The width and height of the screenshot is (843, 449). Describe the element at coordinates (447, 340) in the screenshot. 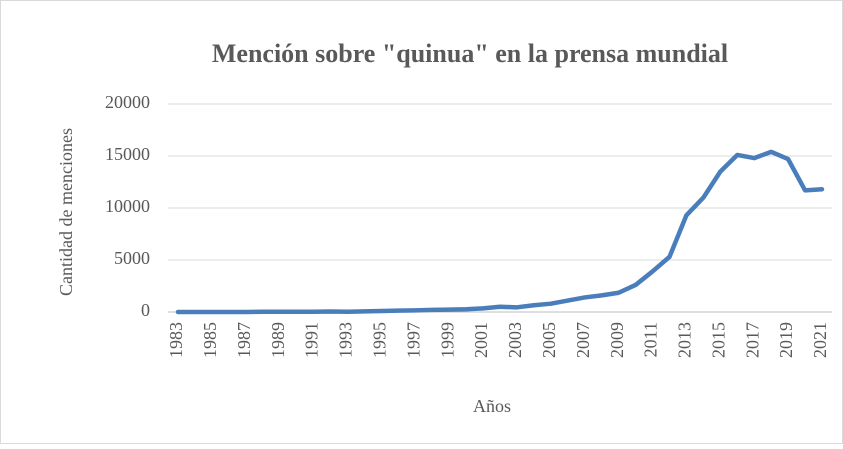

I see `x-tick-label: 1999` at that location.